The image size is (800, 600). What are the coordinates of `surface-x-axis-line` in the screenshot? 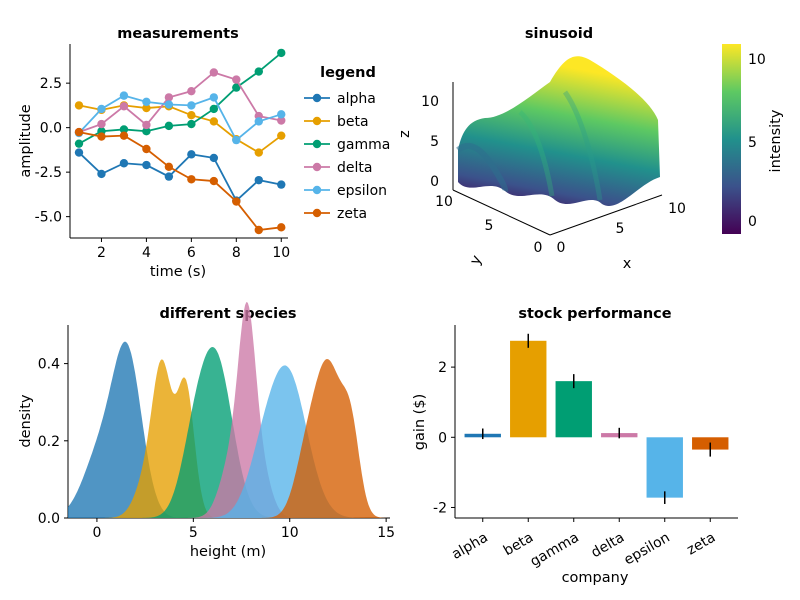 It's located at (606, 215).